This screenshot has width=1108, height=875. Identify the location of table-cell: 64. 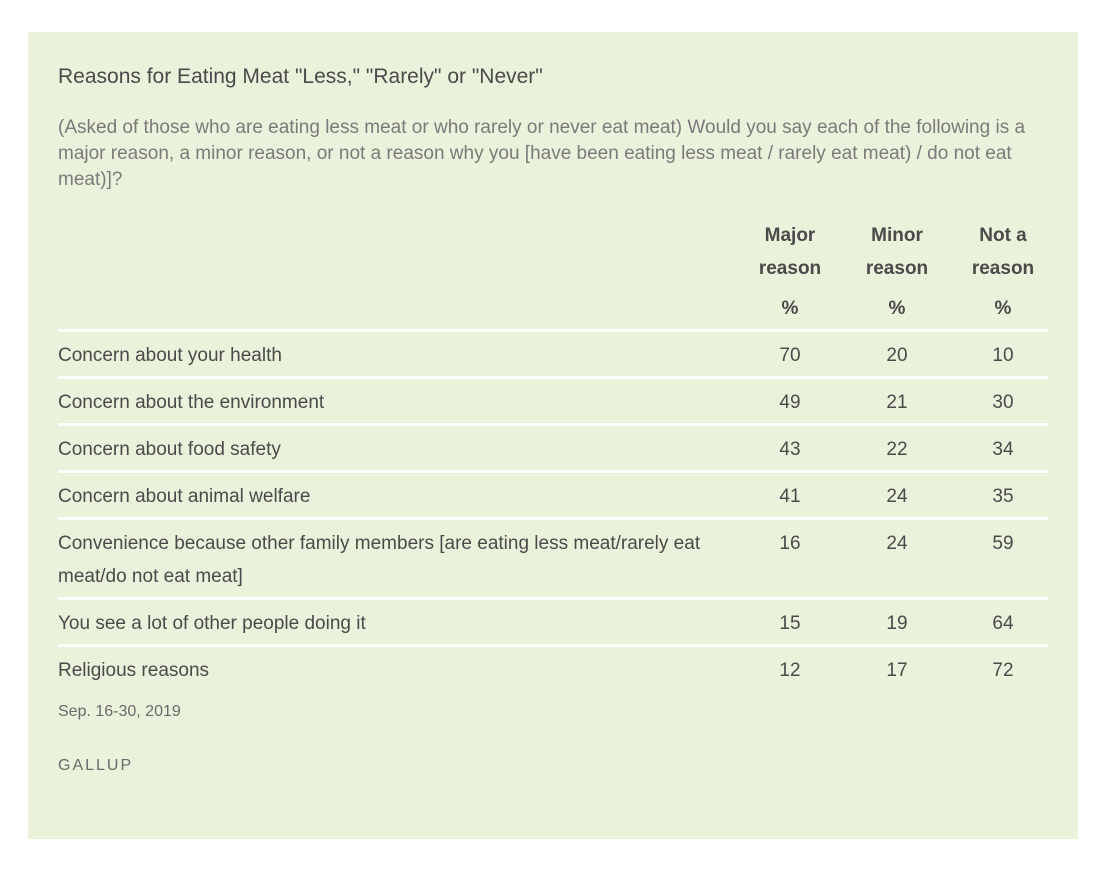
(1003, 623).